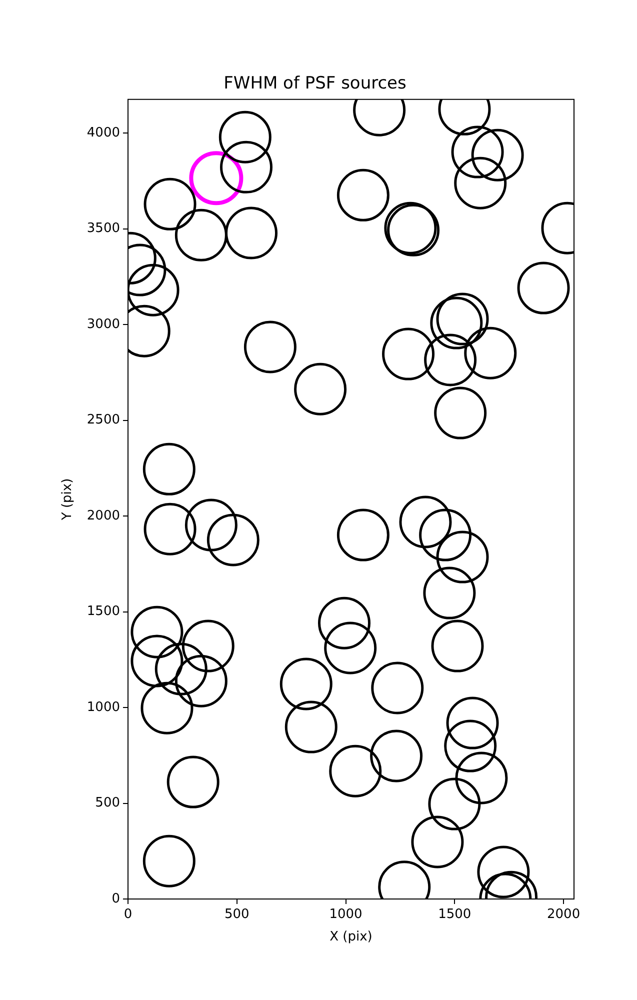 The height and width of the screenshot is (1000, 637). Describe the element at coordinates (107, 803) in the screenshot. I see `y-tick-label: 500` at that location.